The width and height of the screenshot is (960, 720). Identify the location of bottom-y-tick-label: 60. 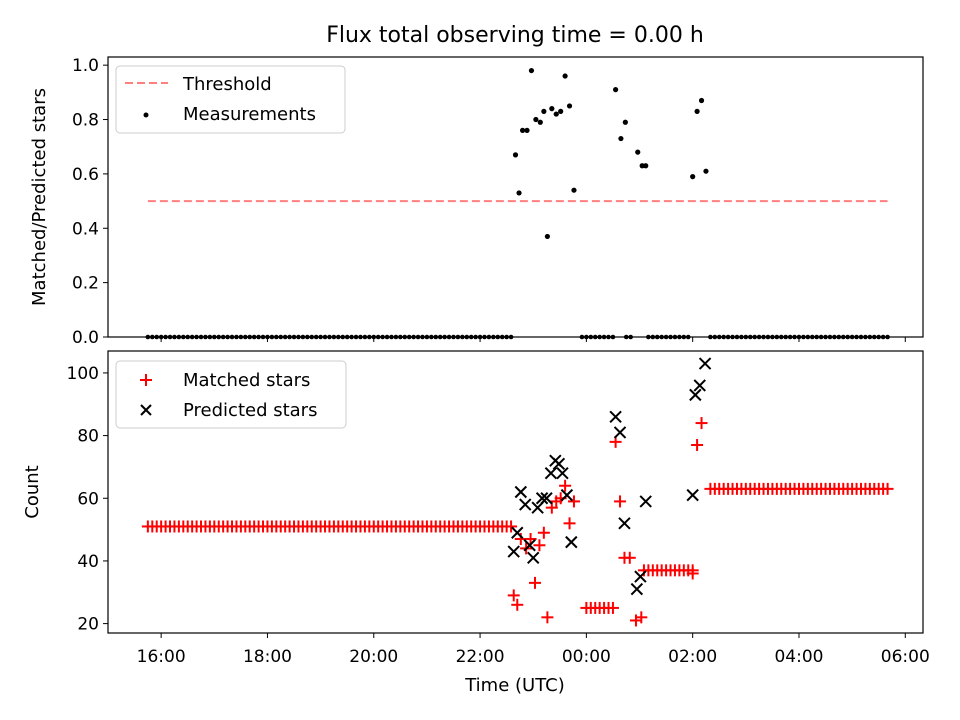
(88, 499).